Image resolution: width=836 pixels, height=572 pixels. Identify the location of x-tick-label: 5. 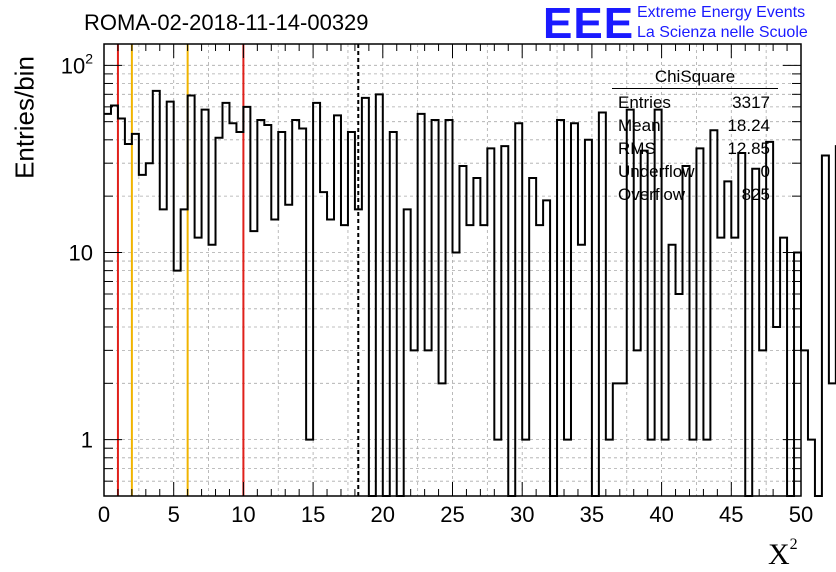
(174, 514).